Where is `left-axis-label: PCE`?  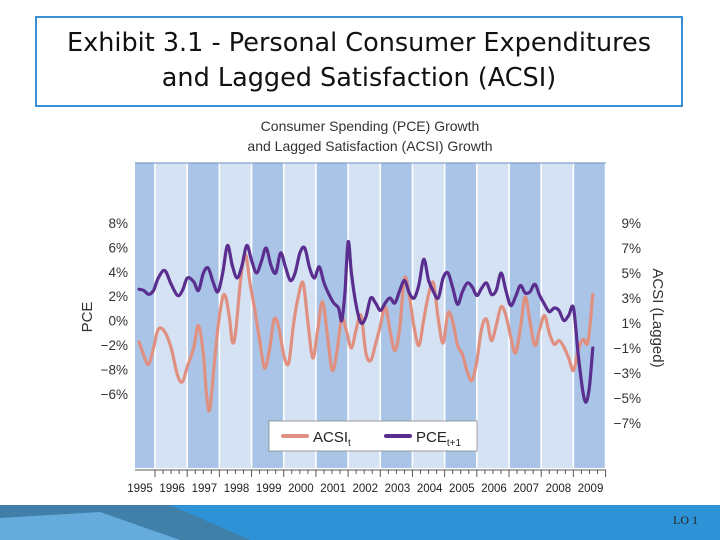
left-axis-label: PCE is located at coordinates (87, 317).